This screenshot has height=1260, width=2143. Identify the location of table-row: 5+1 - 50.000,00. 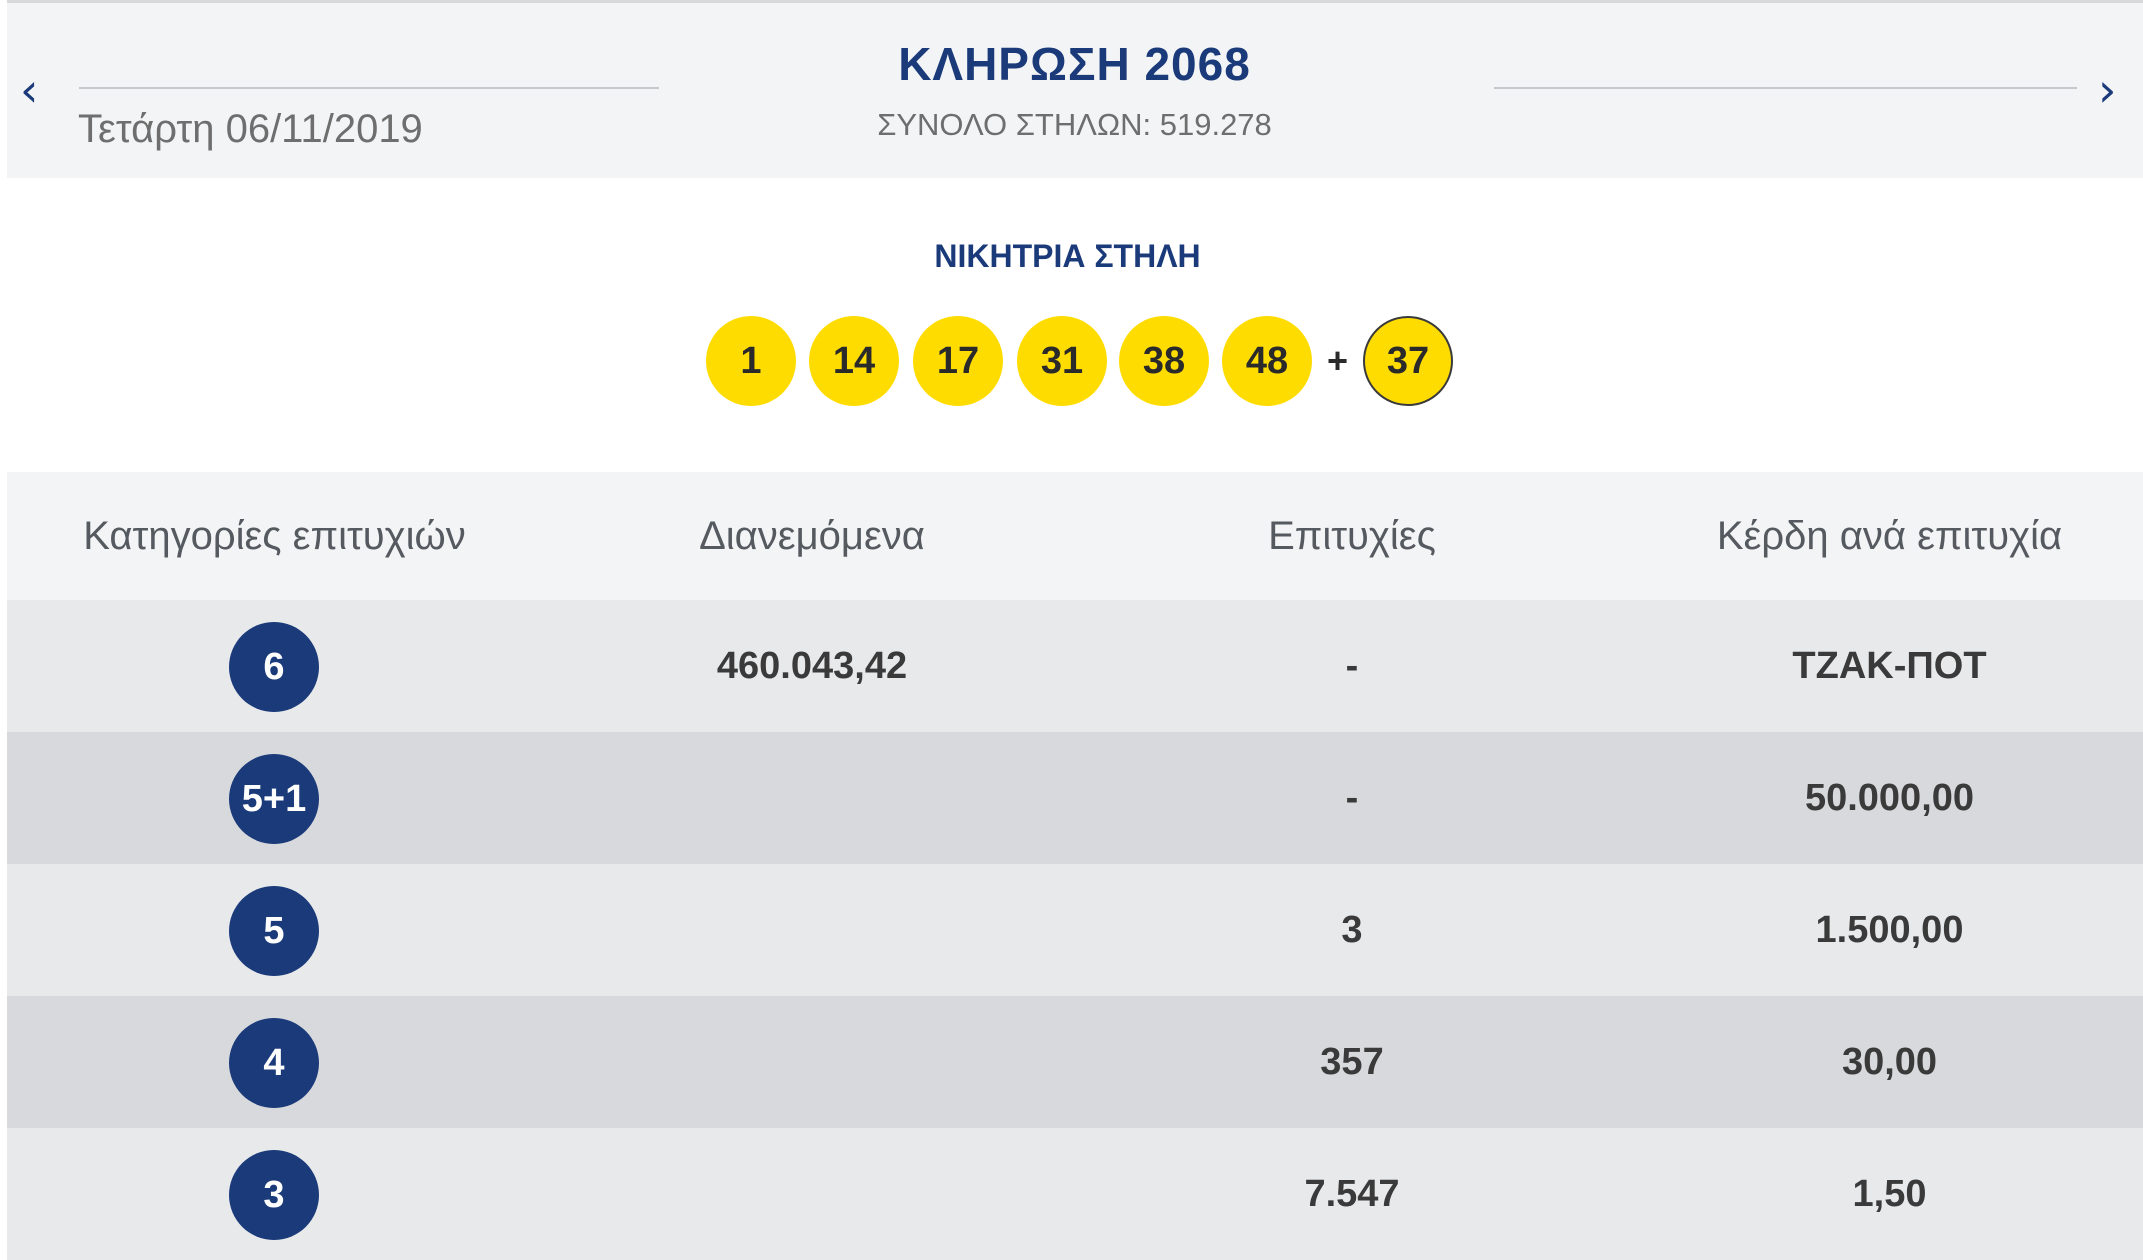
(1075, 798).